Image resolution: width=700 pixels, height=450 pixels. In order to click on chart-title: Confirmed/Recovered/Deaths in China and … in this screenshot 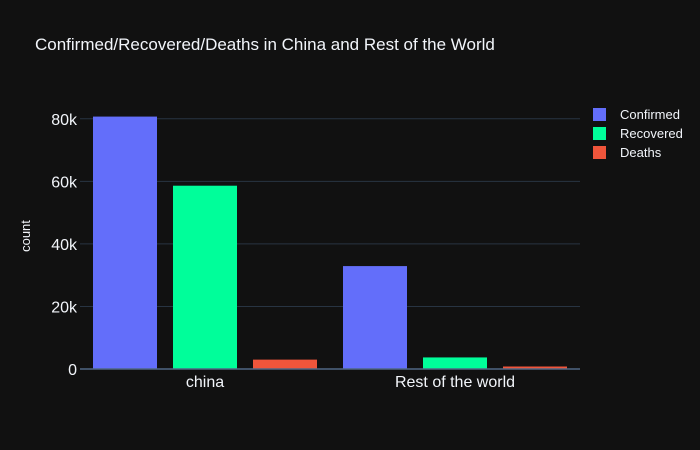, I will do `click(265, 44)`.